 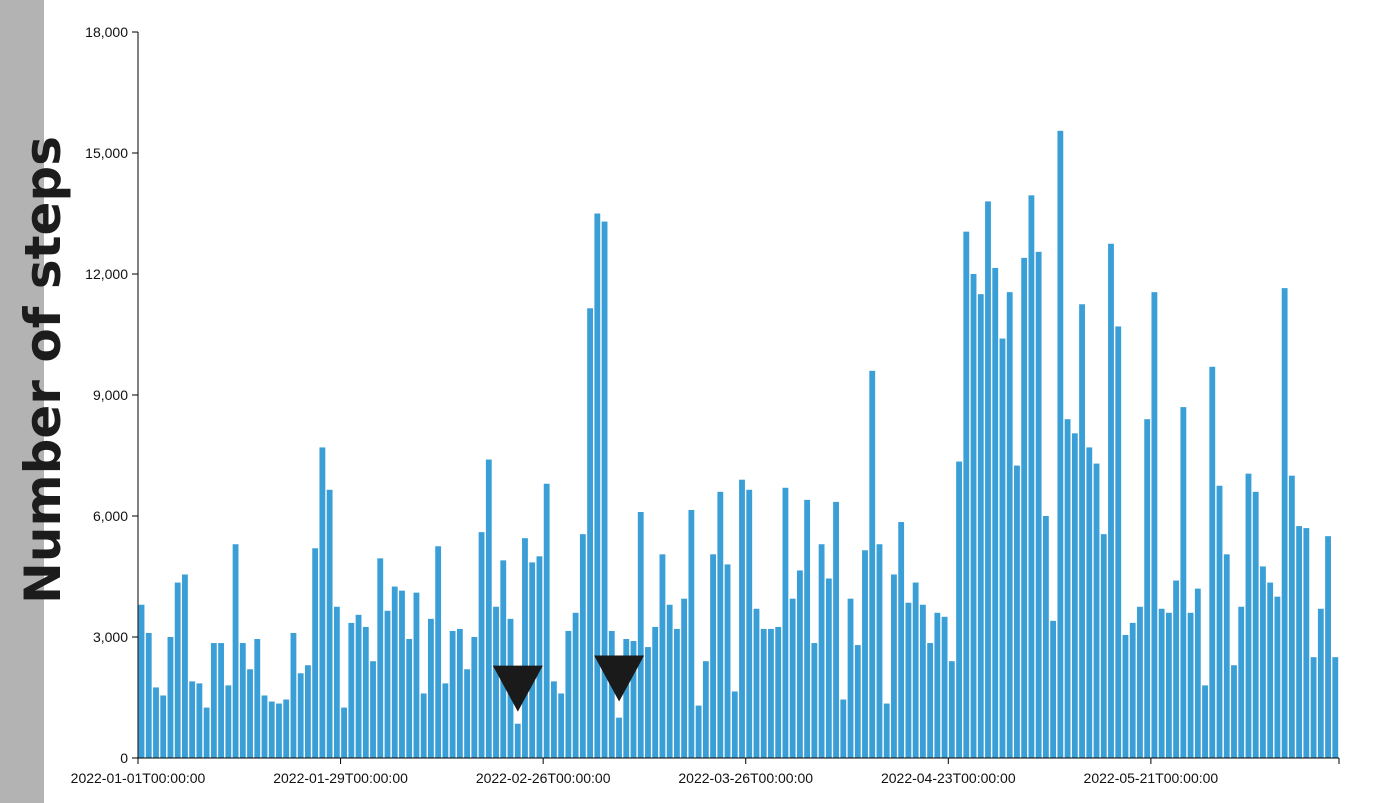 What do you see at coordinates (110, 395) in the screenshot?
I see `y-tick-label: 9,000` at bounding box center [110, 395].